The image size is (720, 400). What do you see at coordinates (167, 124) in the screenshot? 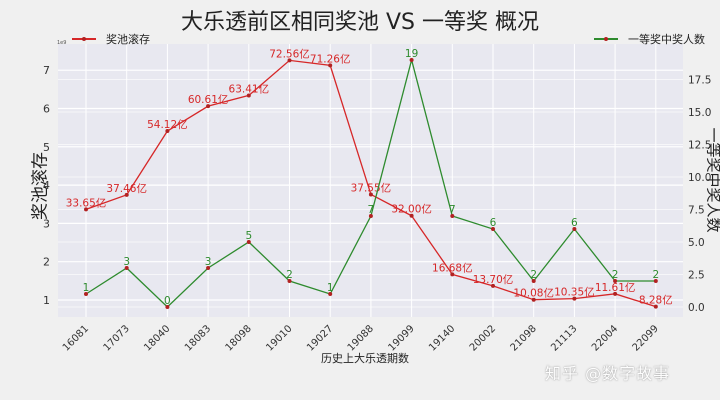
I see `data-label: 54.12亿` at bounding box center [167, 124].